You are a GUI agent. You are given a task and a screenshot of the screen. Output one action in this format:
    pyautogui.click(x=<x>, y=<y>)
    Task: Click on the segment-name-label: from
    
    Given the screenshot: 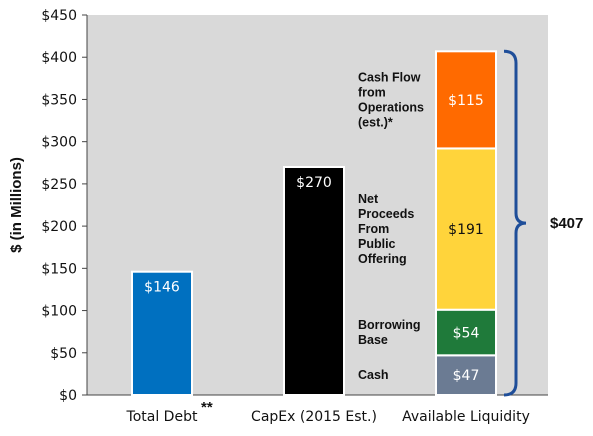 What is the action you would take?
    pyautogui.click(x=372, y=92)
    